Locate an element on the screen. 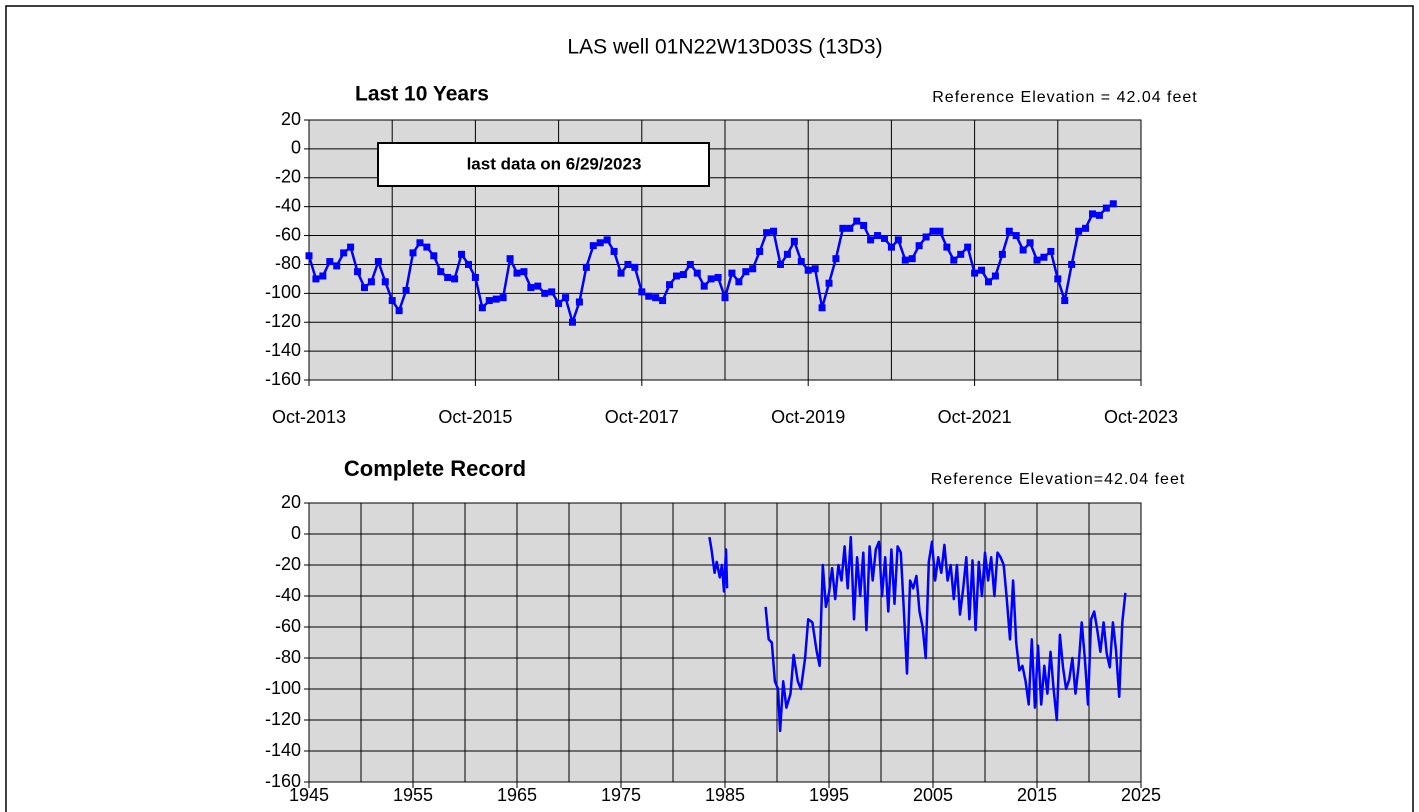 This screenshot has width=1419, height=812. chart-subtitle: Reference Elevation = 42.04 feet is located at coordinates (1065, 97).